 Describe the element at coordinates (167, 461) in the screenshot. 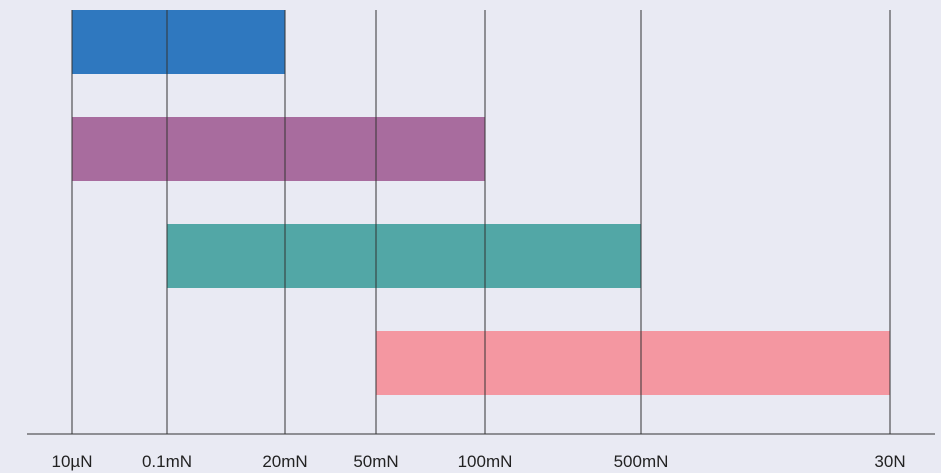

I see `x-tick-label: 0.1mN` at that location.